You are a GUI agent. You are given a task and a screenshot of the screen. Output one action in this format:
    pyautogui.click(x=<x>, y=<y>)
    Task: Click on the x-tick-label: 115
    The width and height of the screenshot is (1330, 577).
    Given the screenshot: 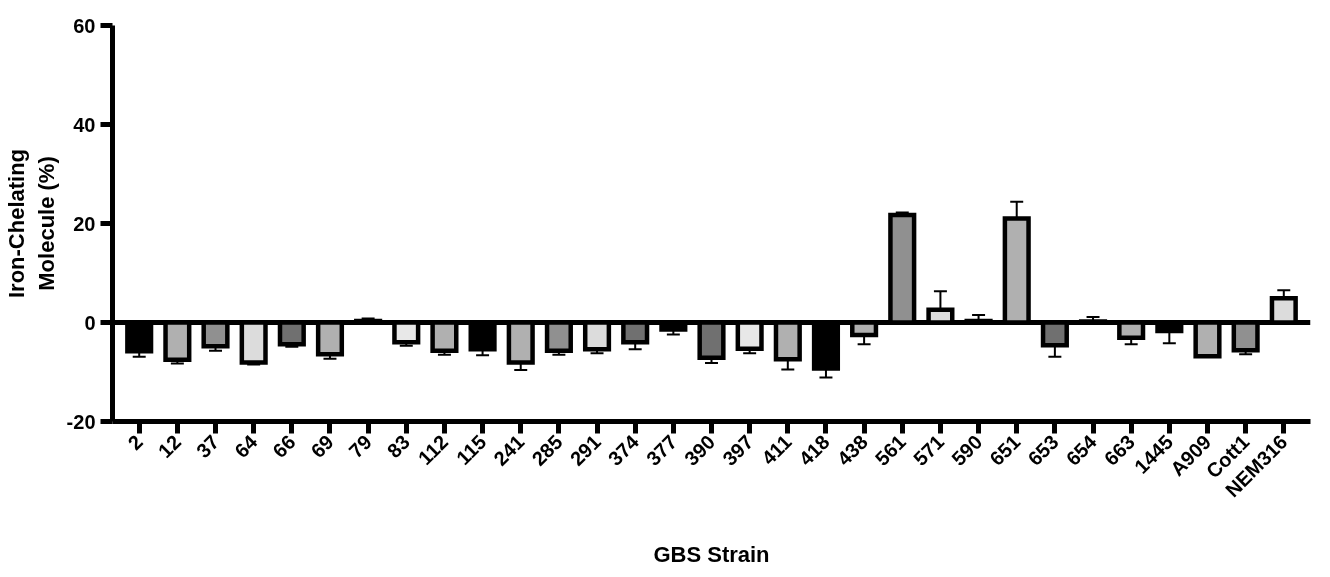 What is the action you would take?
    pyautogui.click(x=471, y=450)
    